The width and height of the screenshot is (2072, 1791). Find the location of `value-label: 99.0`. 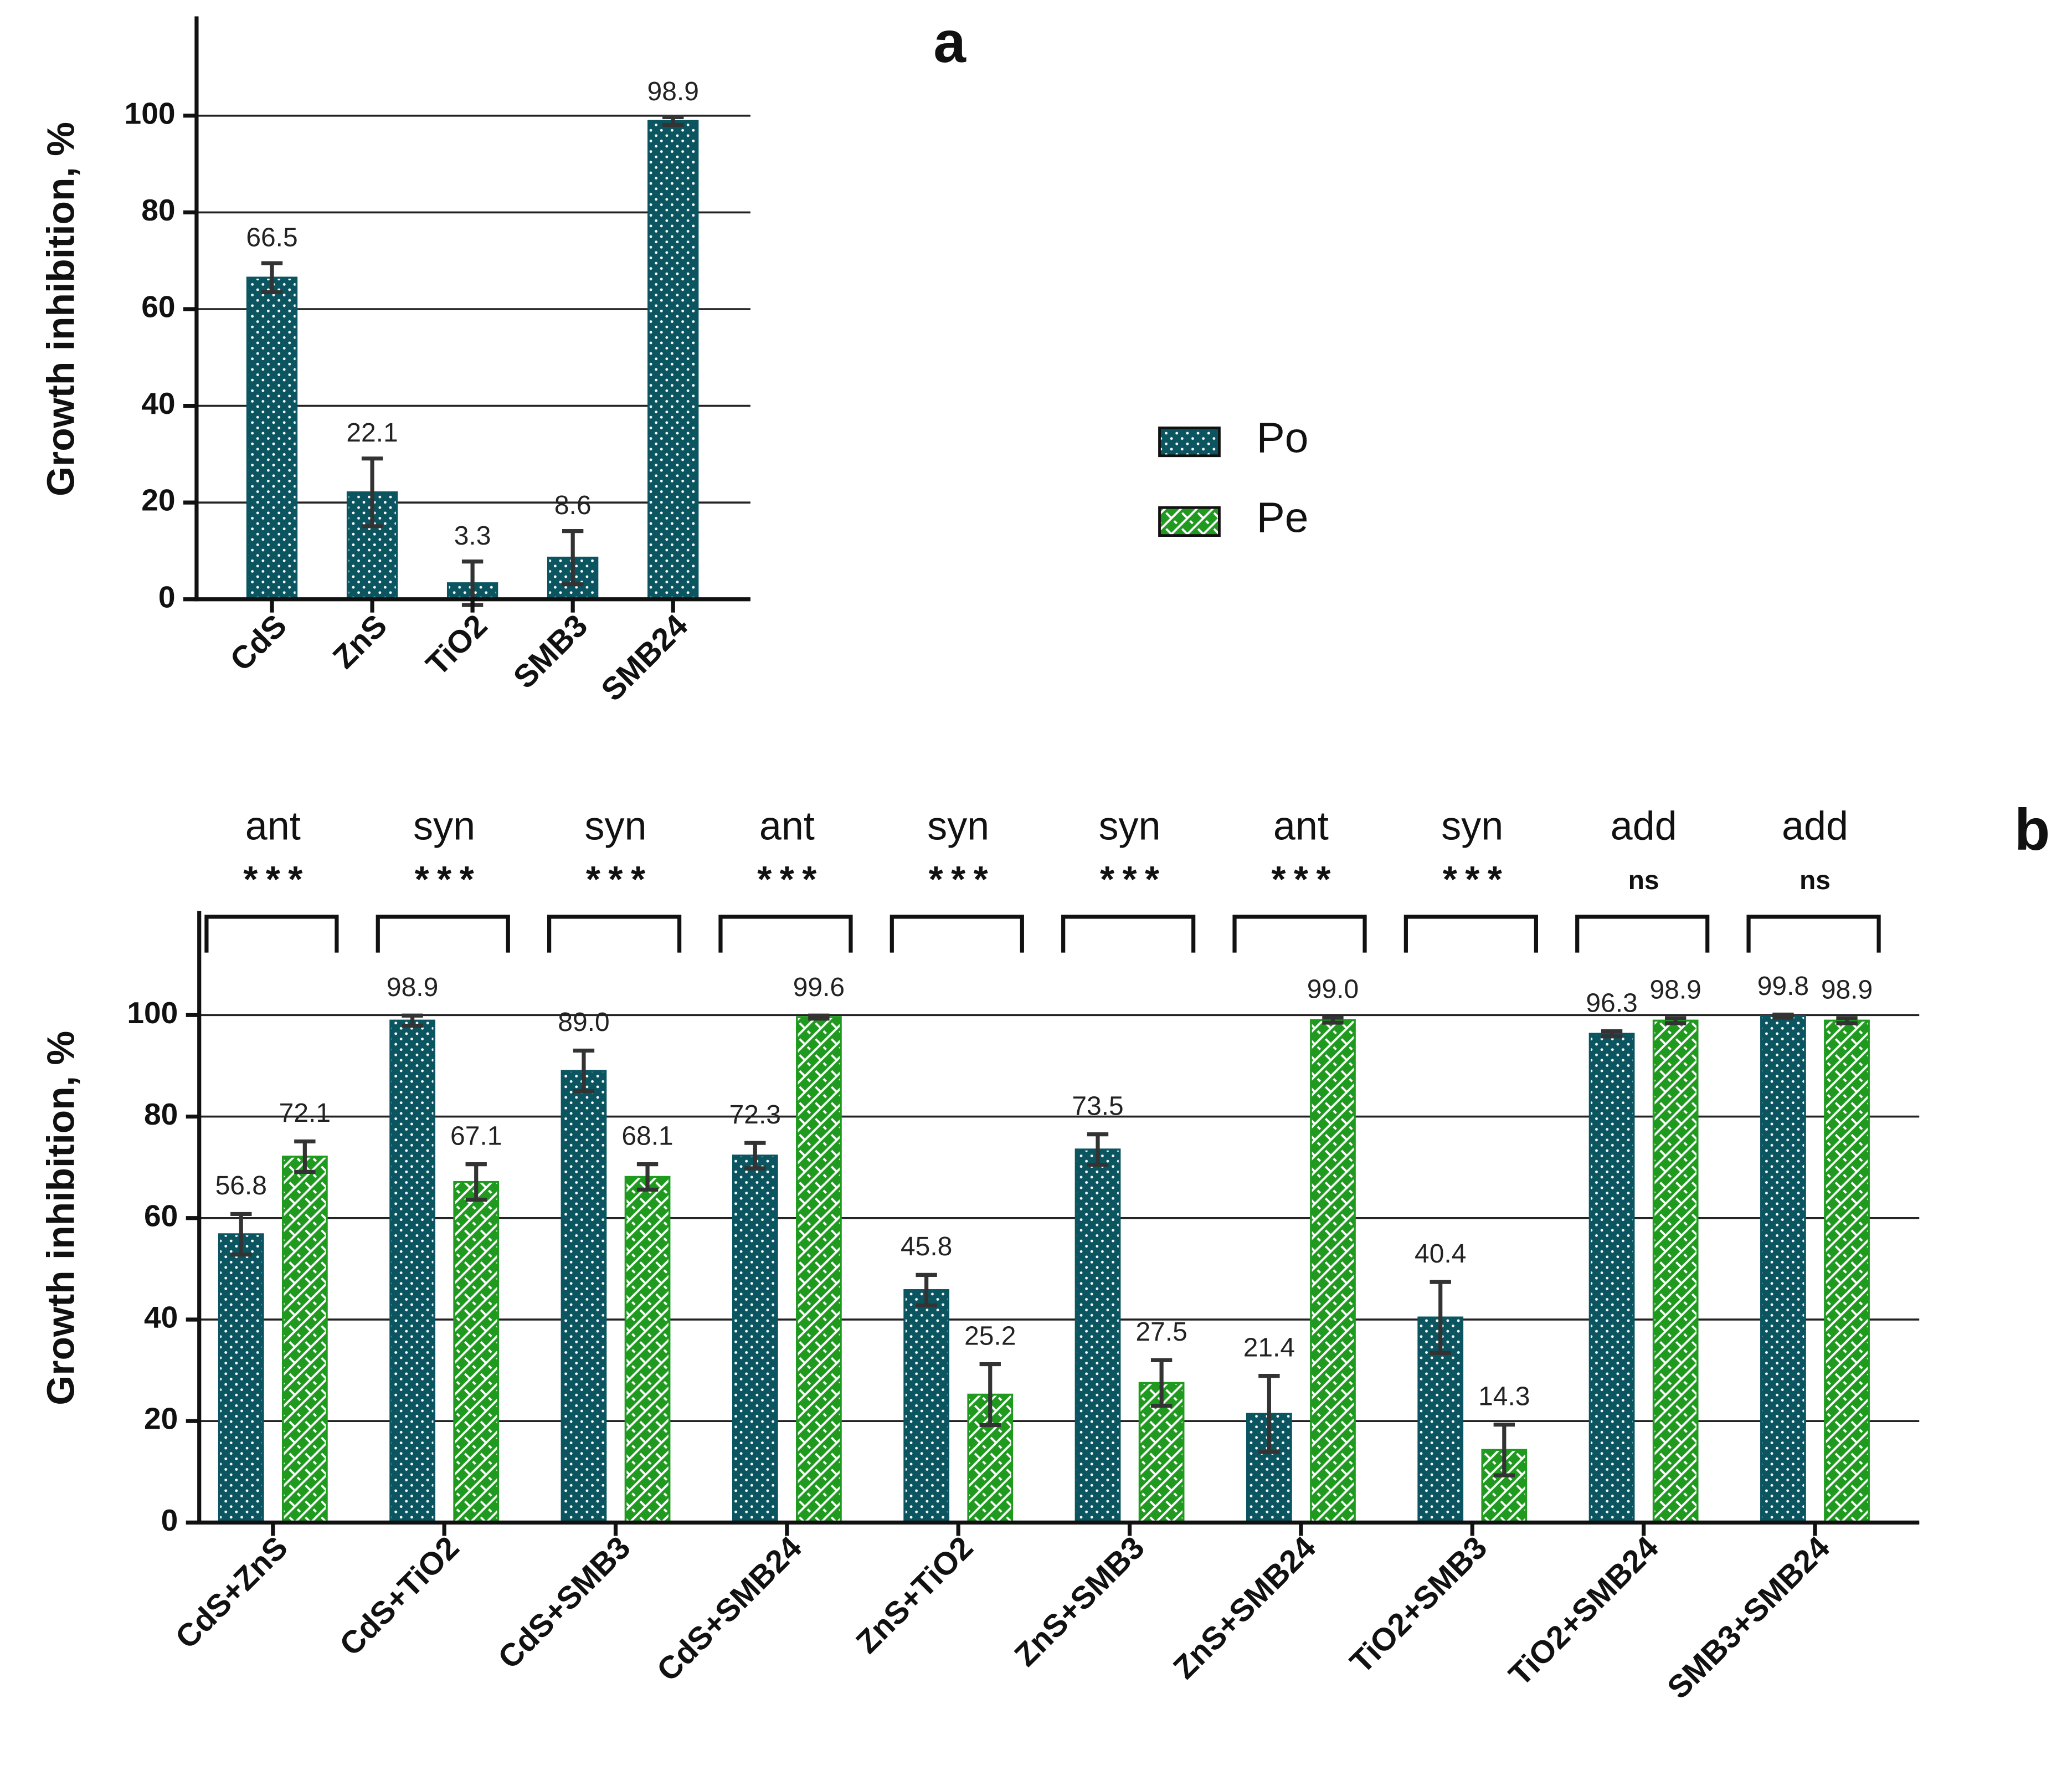

value-label: 99.0 is located at coordinates (1333, 990).